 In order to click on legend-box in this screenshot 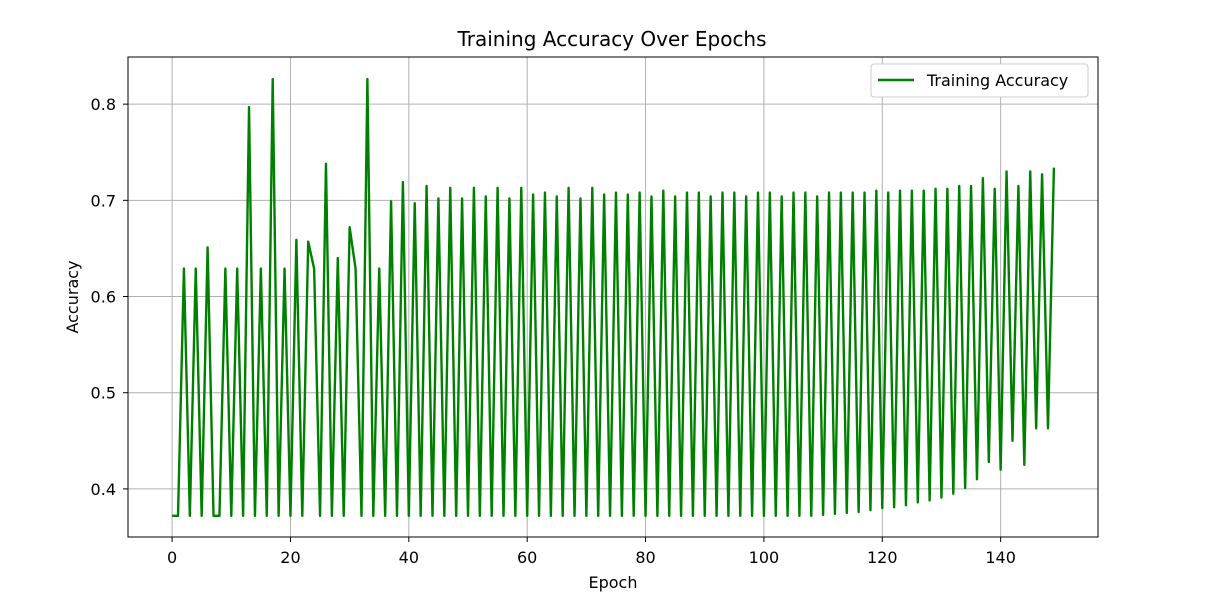, I will do `click(979, 80)`.